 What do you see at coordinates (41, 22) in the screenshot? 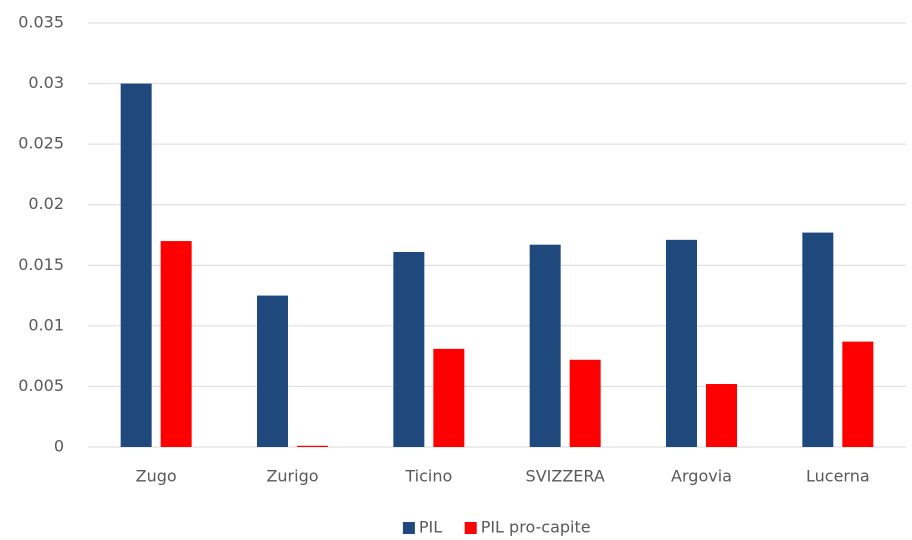
I see `y-tick-label: 0.035` at bounding box center [41, 22].